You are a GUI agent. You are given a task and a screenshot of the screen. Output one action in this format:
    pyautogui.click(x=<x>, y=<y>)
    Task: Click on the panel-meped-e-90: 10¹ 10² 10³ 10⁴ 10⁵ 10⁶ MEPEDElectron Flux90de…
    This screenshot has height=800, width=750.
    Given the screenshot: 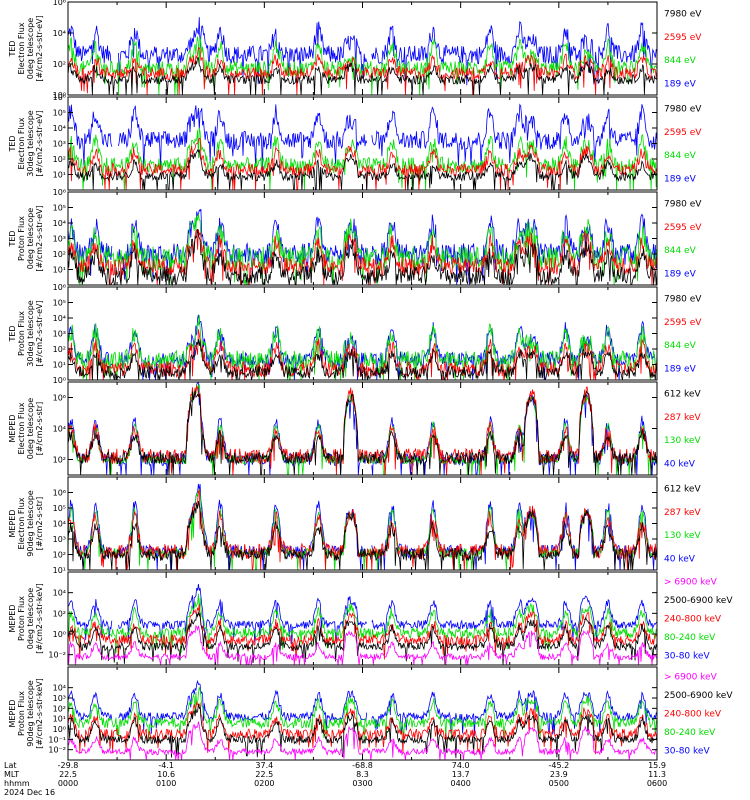 What is the action you would take?
    pyautogui.click(x=354, y=525)
    